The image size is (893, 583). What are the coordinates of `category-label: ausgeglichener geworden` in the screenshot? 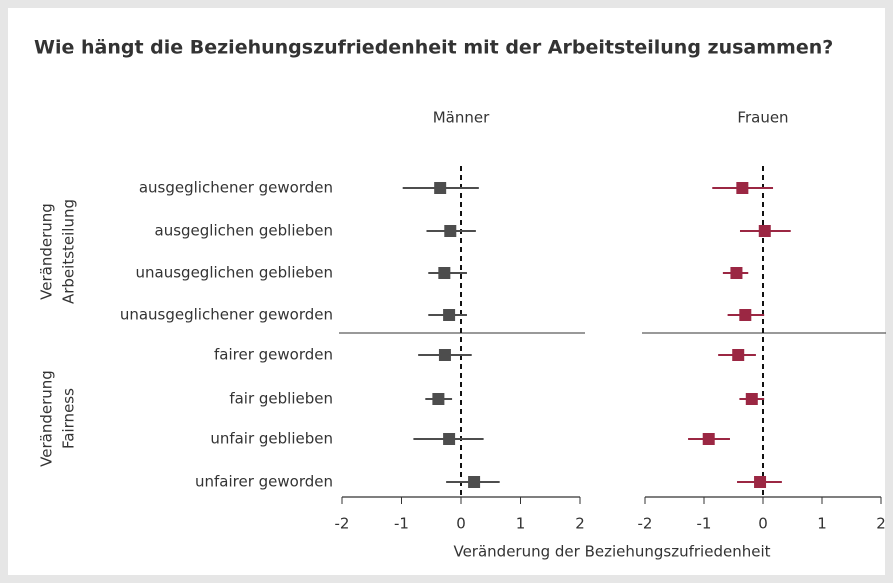 It's located at (236, 188).